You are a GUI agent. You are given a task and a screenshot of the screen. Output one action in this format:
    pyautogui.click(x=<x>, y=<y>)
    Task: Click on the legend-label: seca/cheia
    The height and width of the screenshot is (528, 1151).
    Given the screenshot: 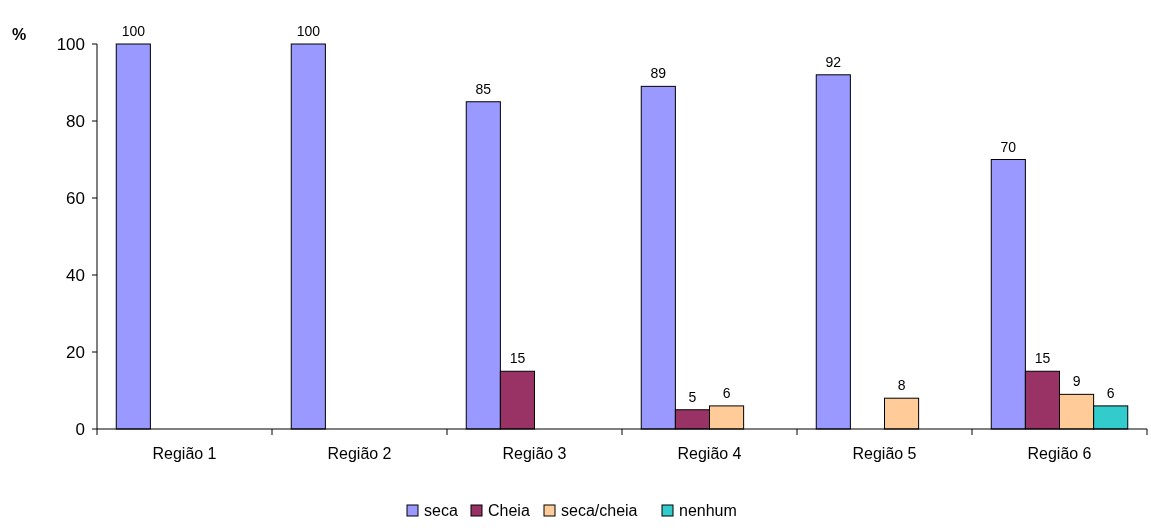 What is the action you would take?
    pyautogui.click(x=599, y=510)
    